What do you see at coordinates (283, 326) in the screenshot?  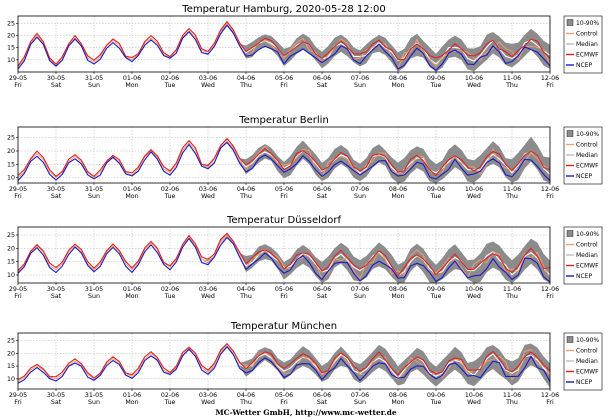 I see `panel-title: Temperatur München` at bounding box center [283, 326].